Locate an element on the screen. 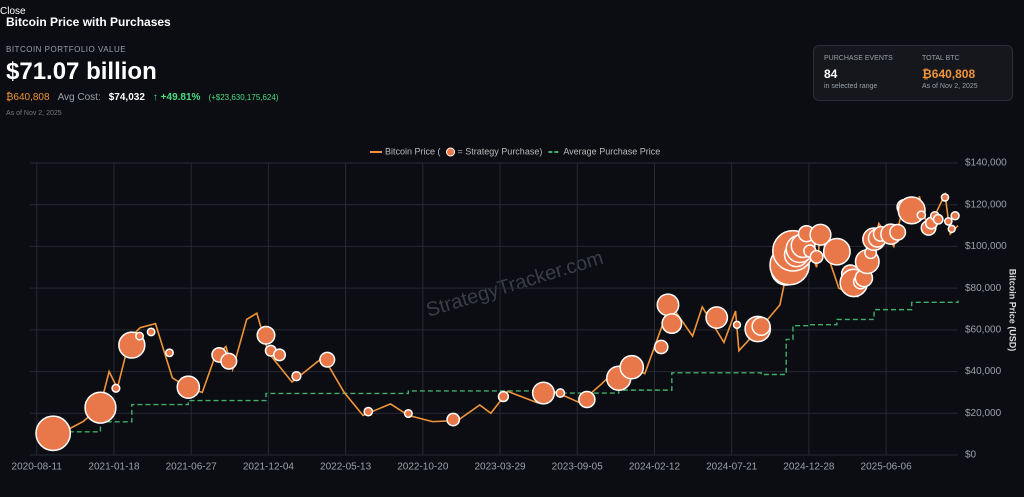 Image resolution: width=1024 pixels, height=497 pixels. x-tick-label: 2024-12-28 is located at coordinates (809, 467).